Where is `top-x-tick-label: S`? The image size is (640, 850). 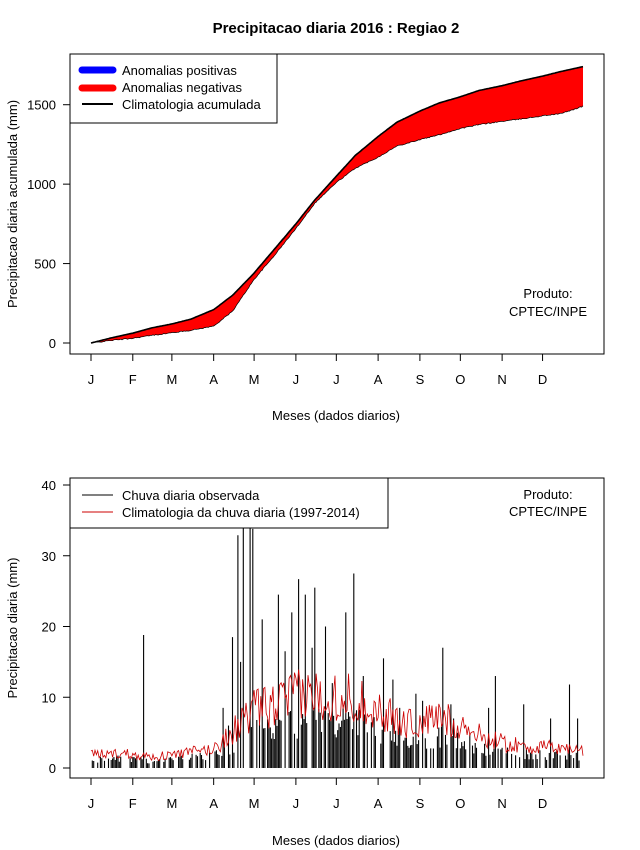 top-x-tick-label: S is located at coordinates (420, 379).